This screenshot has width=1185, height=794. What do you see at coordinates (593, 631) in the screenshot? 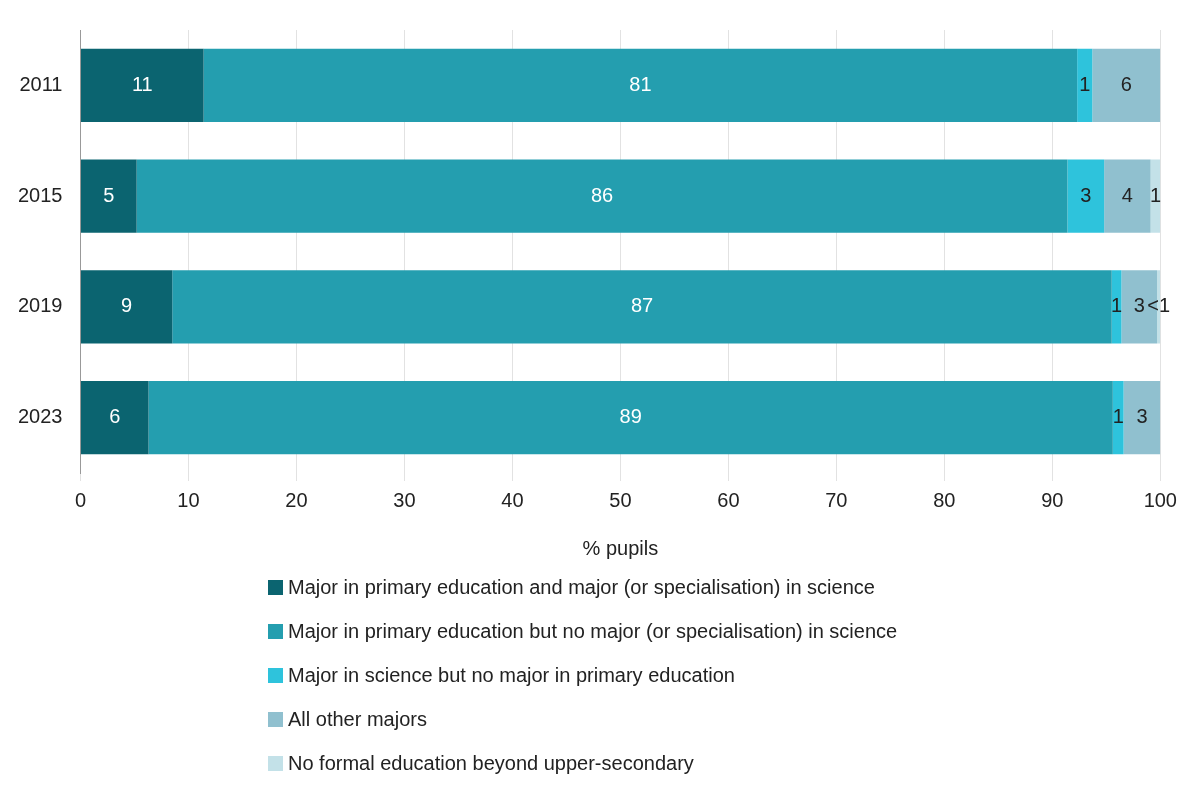
I see `legend-label: Major in primary education but no major (or specialisation) in science` at bounding box center [593, 631].